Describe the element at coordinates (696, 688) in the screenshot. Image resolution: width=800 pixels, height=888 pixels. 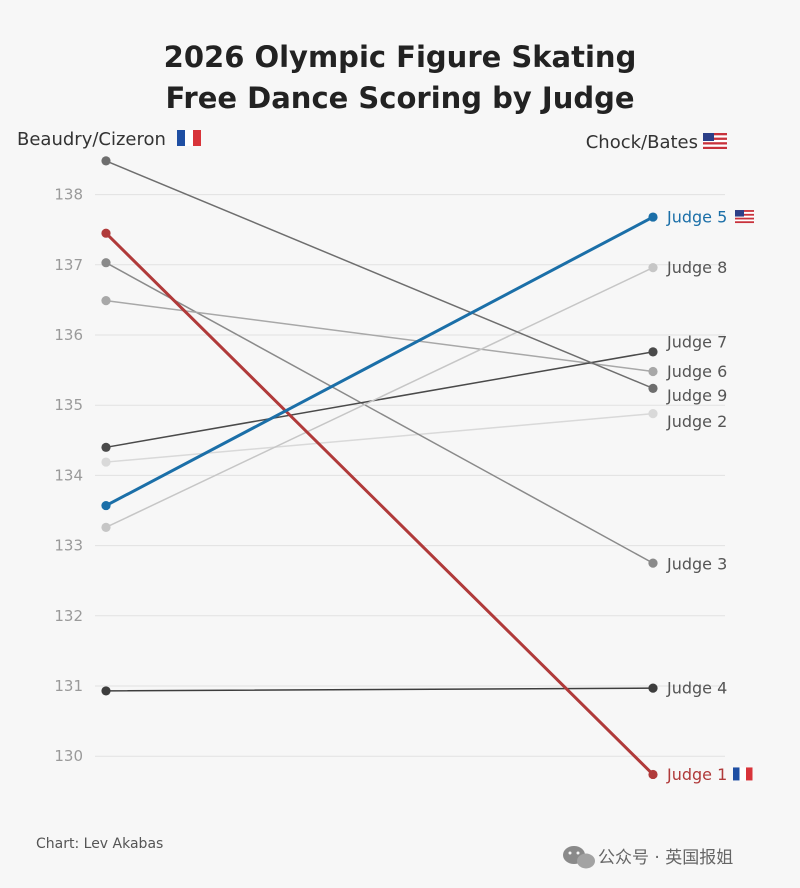
I see `judge-4-label: Judge 4` at that location.